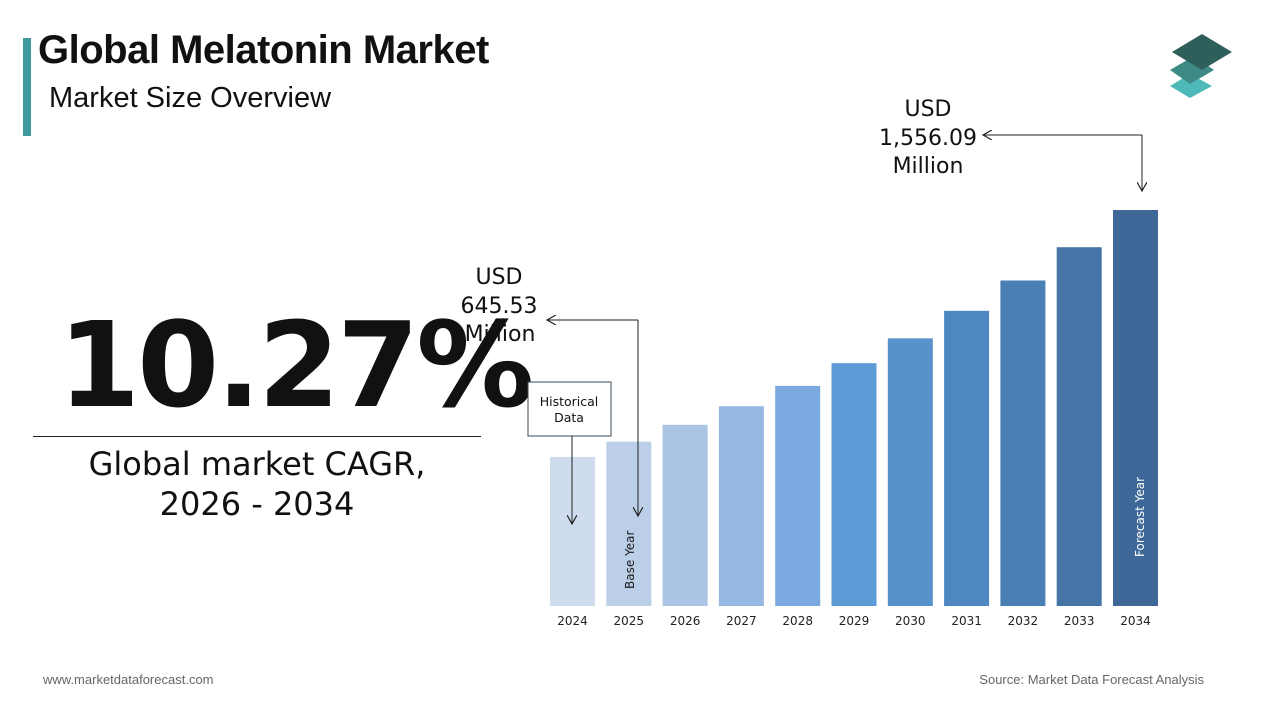 The width and height of the screenshot is (1280, 720). What do you see at coordinates (569, 401) in the screenshot?
I see `historical-data-line1: Historical` at bounding box center [569, 401].